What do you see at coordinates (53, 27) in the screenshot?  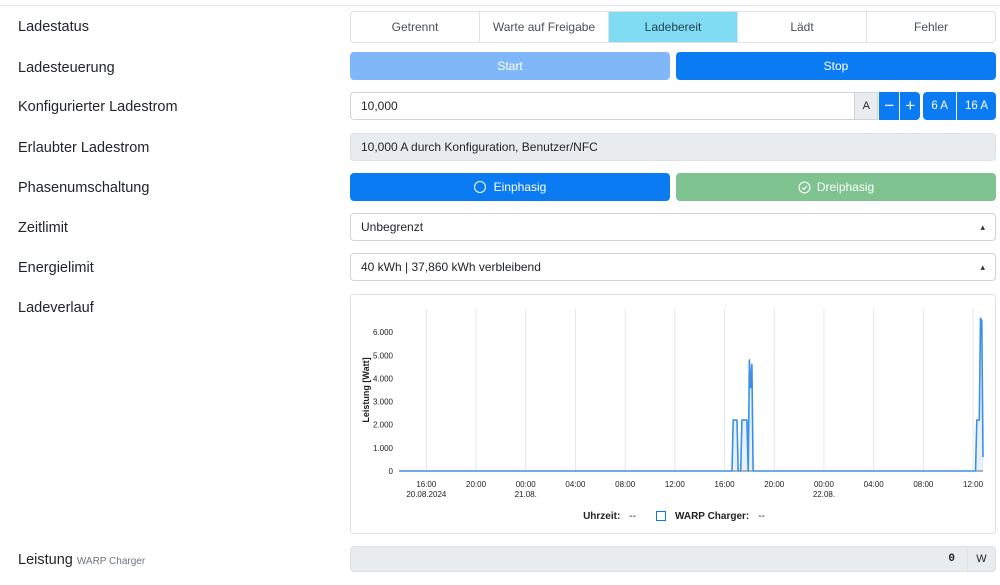 I see `status-label: Ladestatus` at bounding box center [53, 27].